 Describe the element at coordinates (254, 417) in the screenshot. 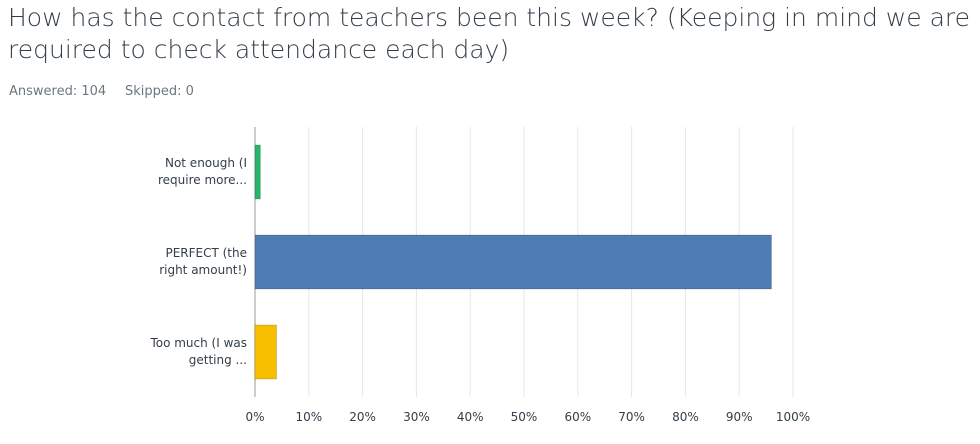

I see `x-tick-label: 0%` at that location.